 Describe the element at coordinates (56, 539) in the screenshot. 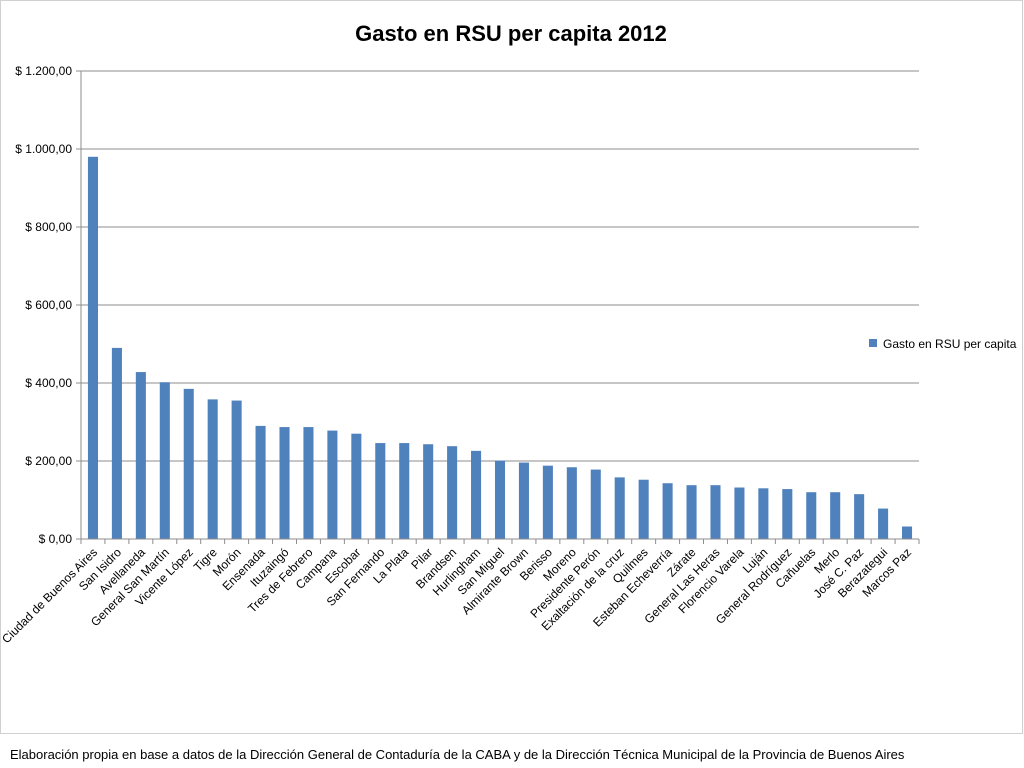

I see `y-tick-label: $ 0,00` at that location.